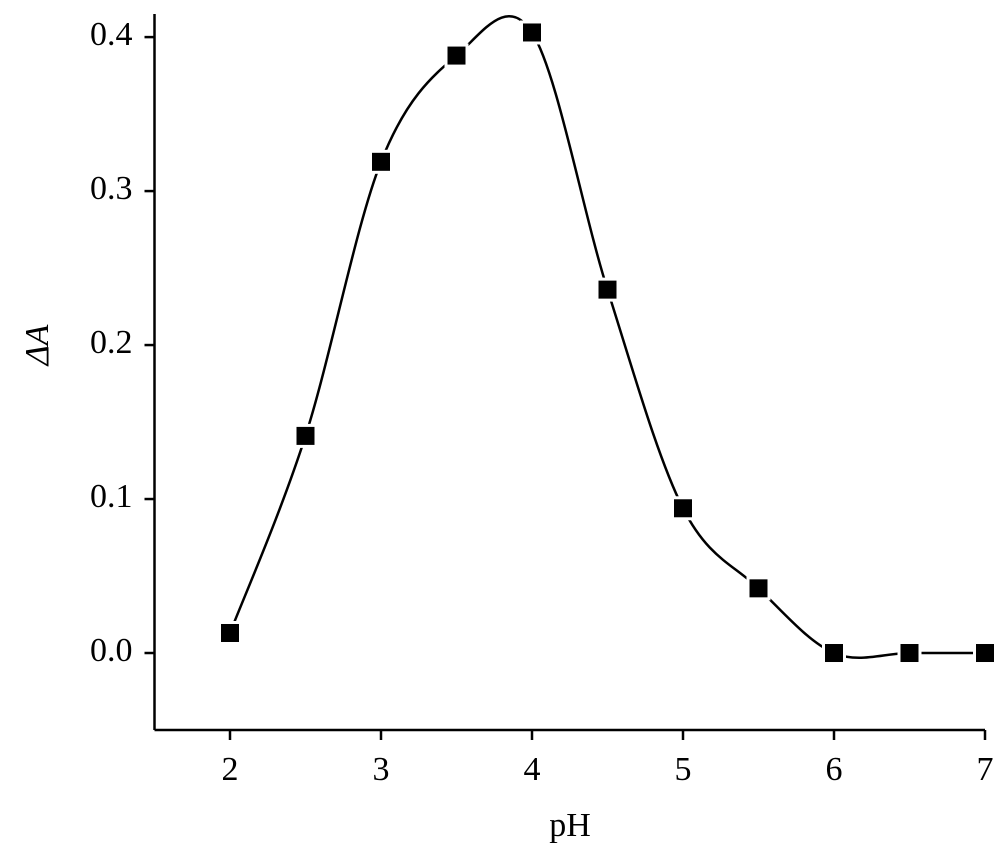  I want to click on x-tick-label: 5, so click(683, 769).